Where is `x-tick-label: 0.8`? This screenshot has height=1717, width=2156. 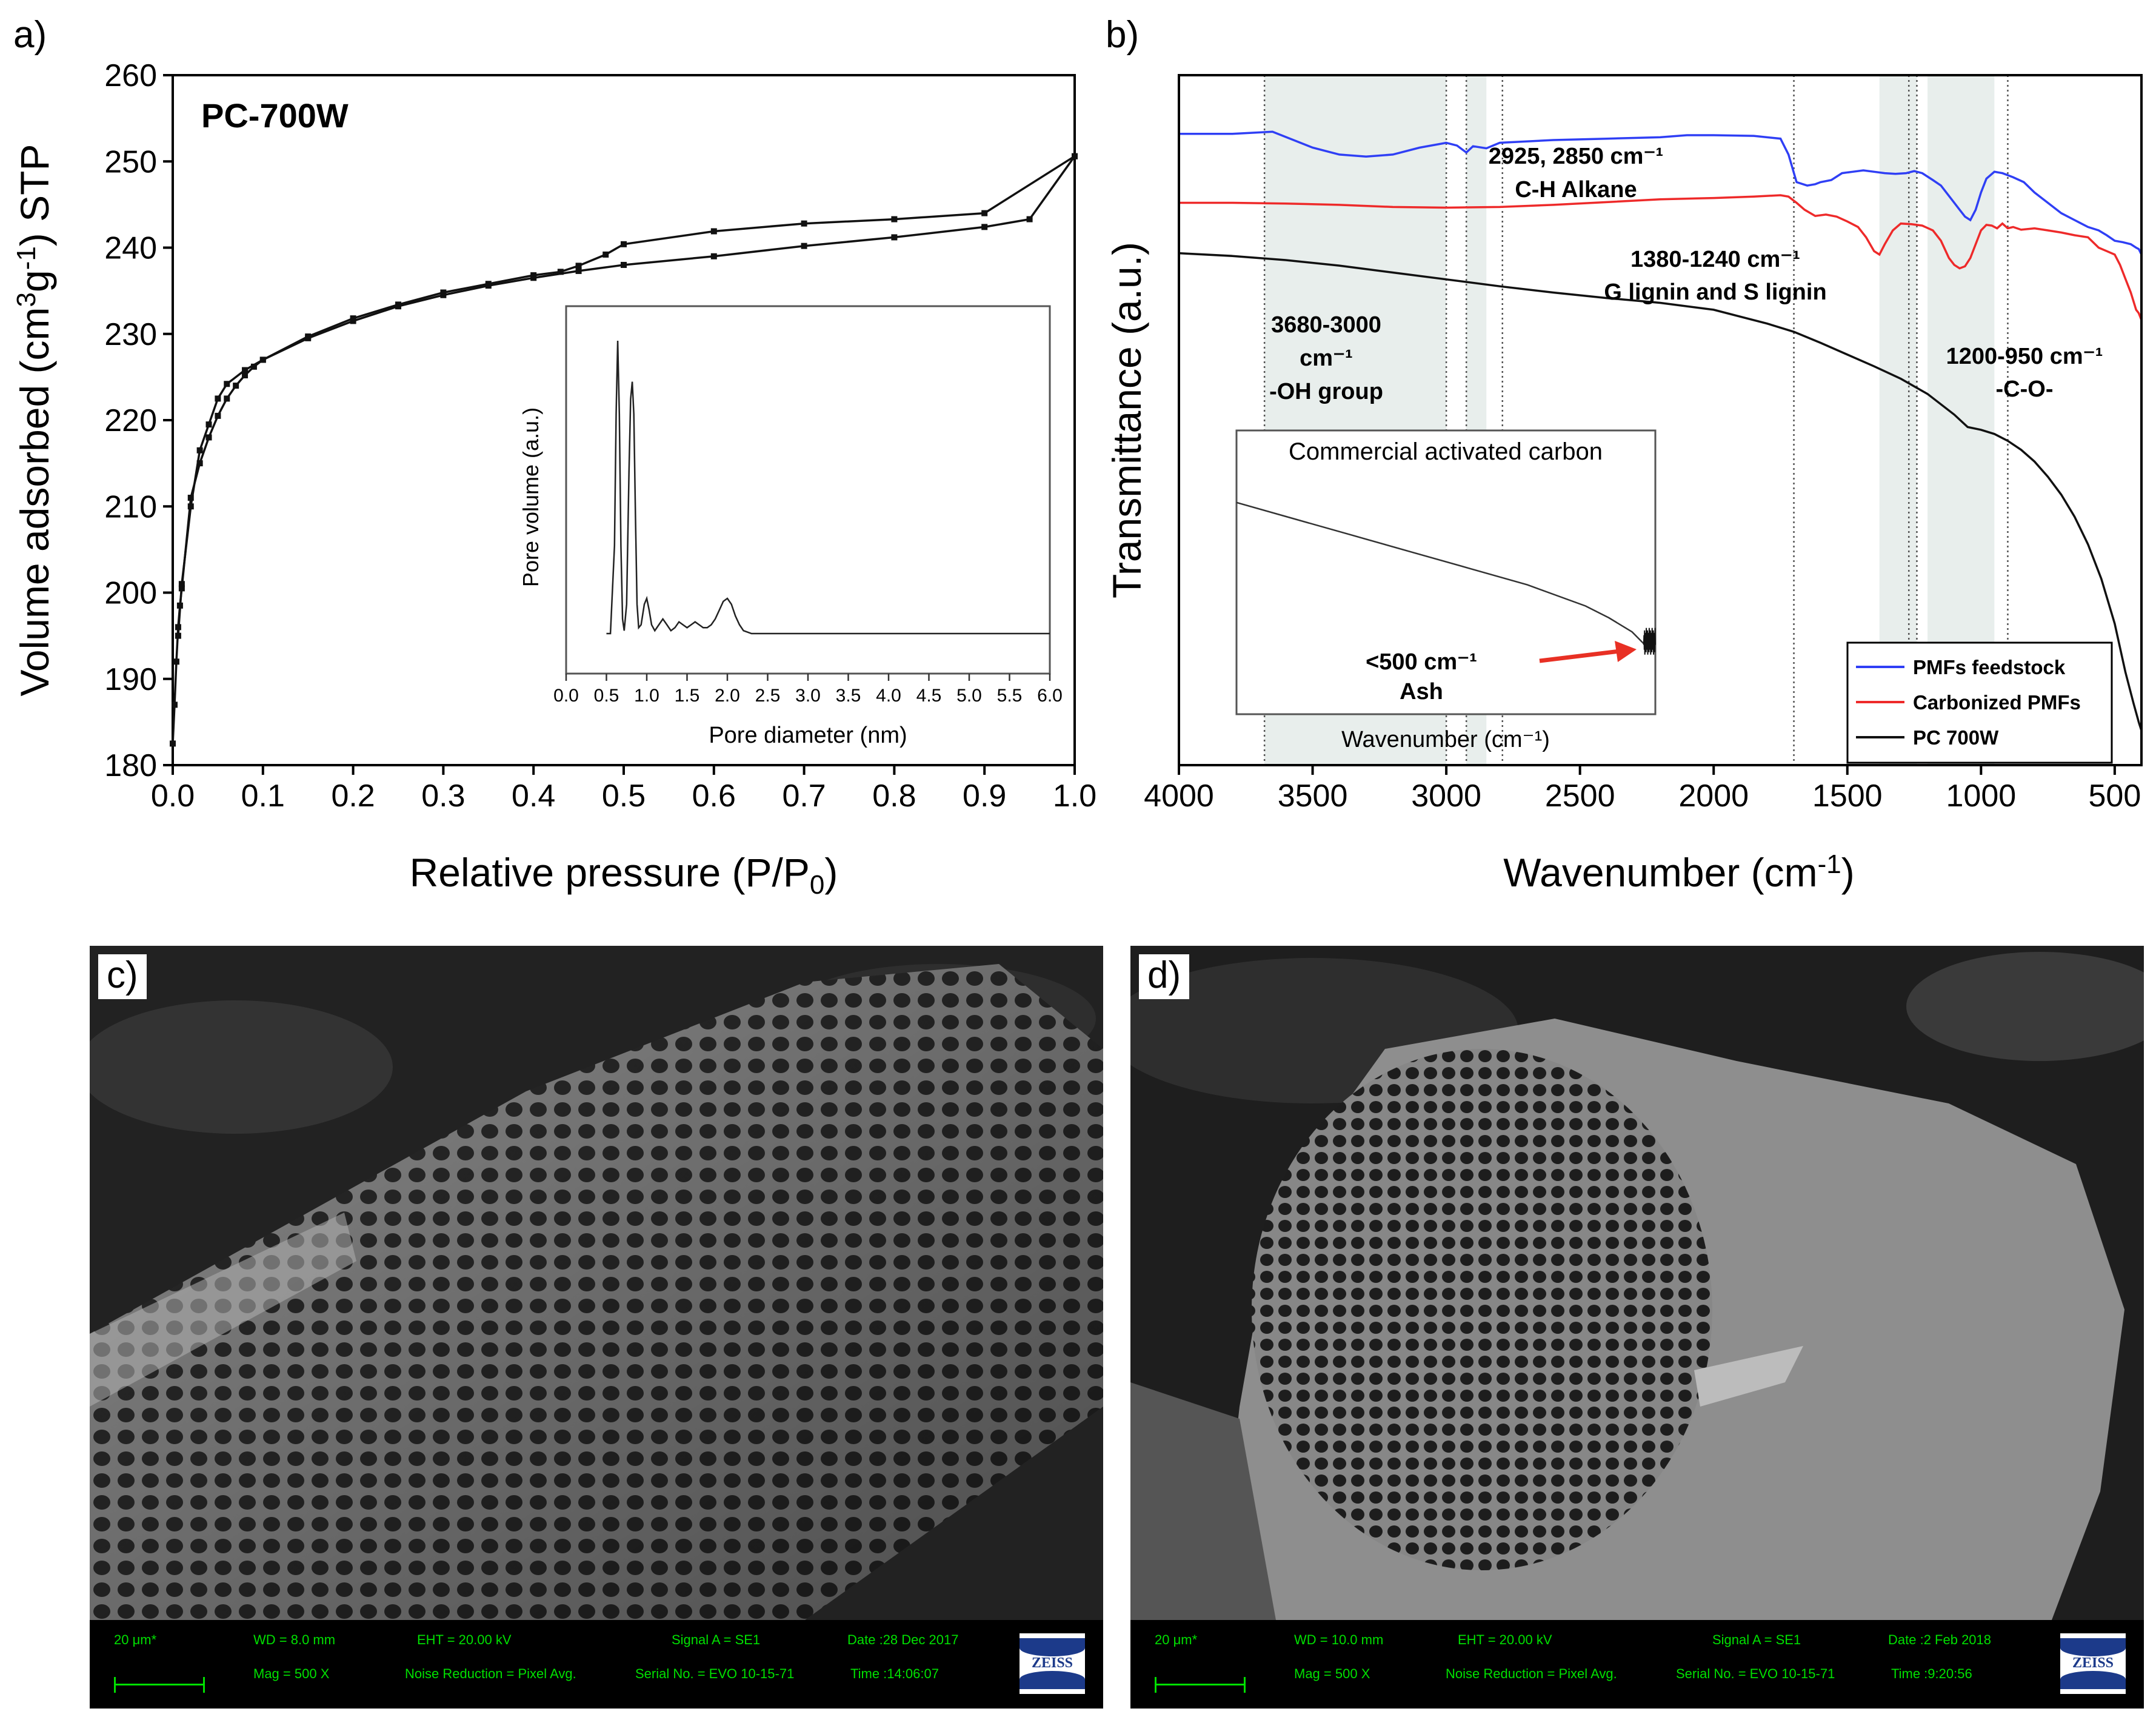
x-tick-label: 0.8 is located at coordinates (894, 796).